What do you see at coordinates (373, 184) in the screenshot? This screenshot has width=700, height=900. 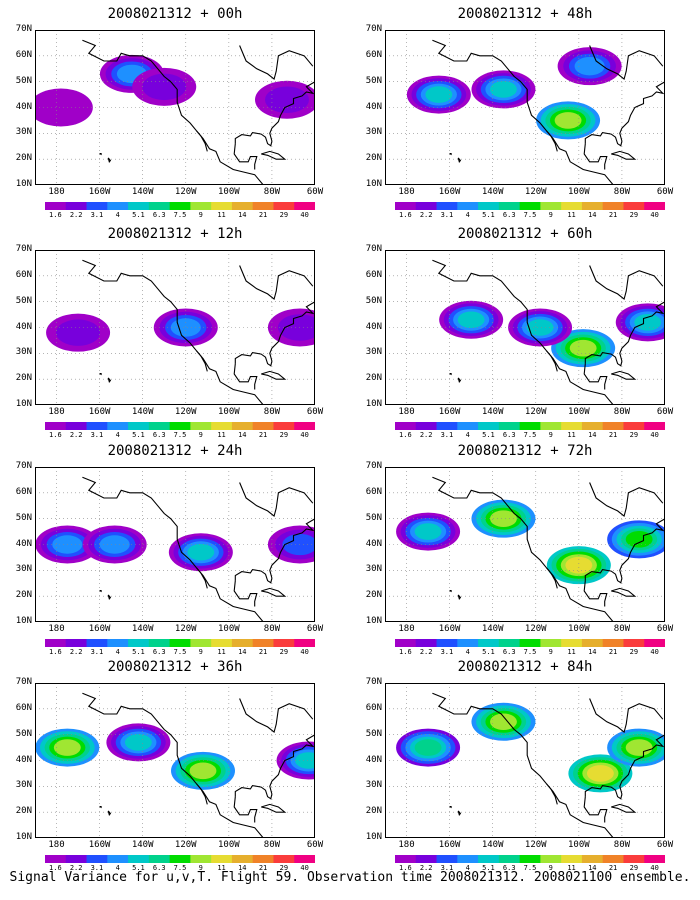 I see `y-tick-label: 10N` at bounding box center [373, 184].